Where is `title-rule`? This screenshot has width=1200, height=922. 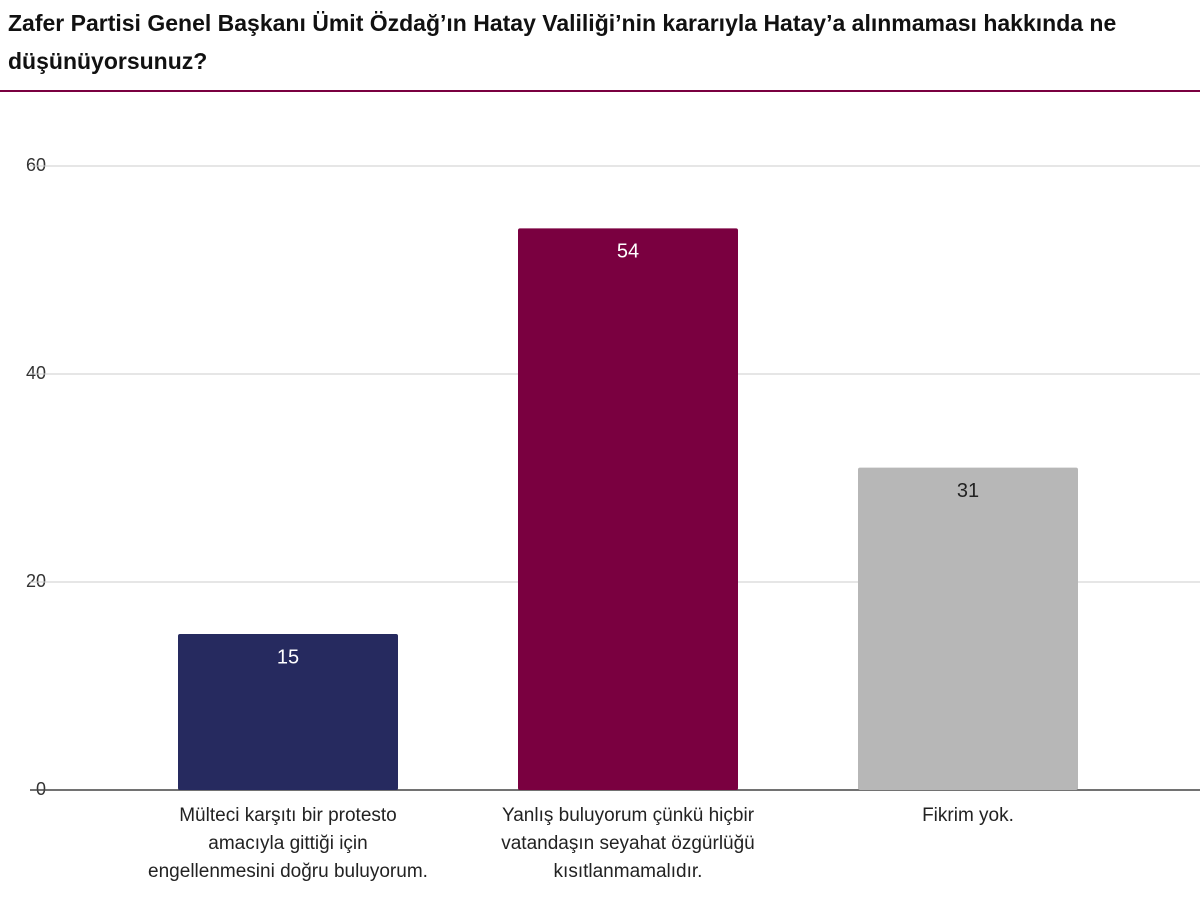 title-rule is located at coordinates (600, 91).